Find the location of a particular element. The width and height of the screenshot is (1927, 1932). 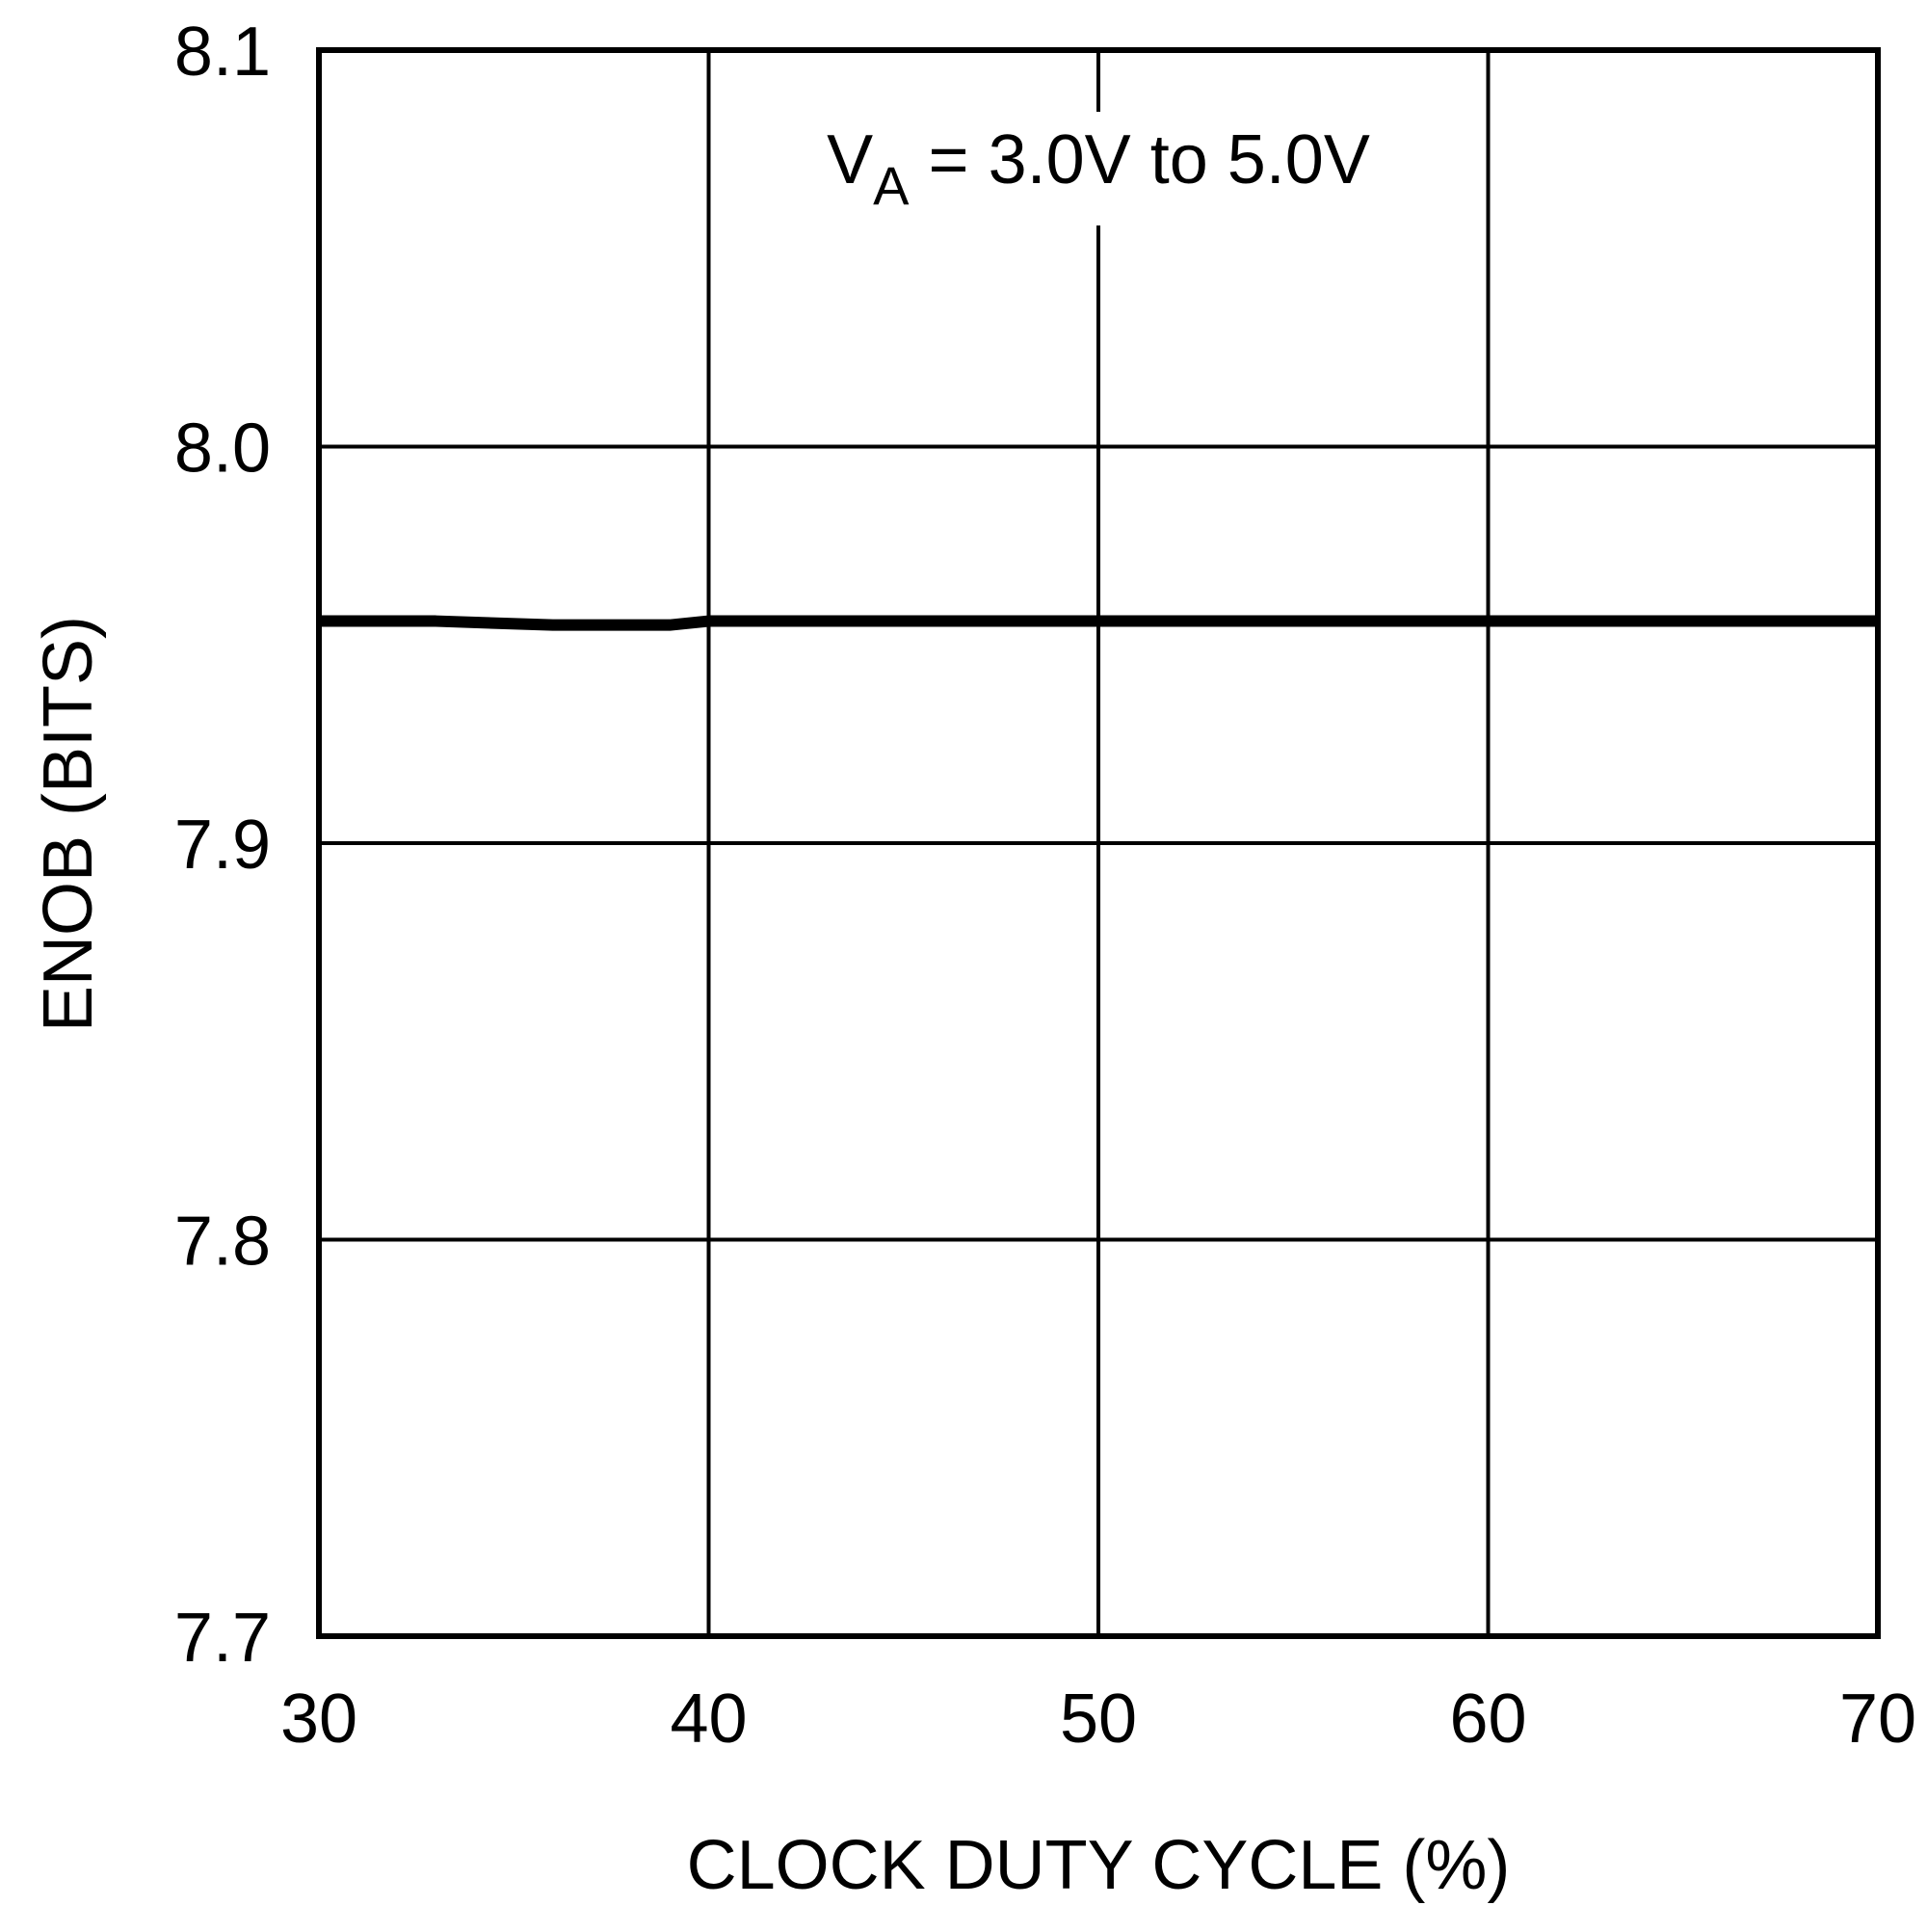

series-layer is located at coordinates (1098, 623).